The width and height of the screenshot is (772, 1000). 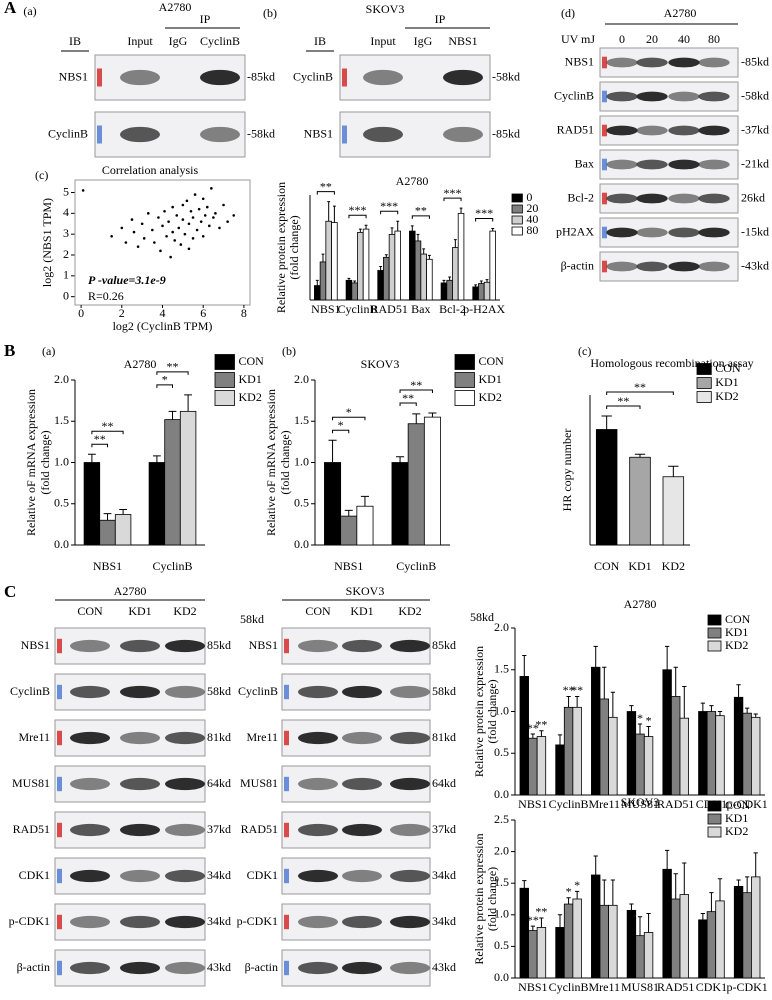 I want to click on size-label: 34kd, so click(x=219, y=875).